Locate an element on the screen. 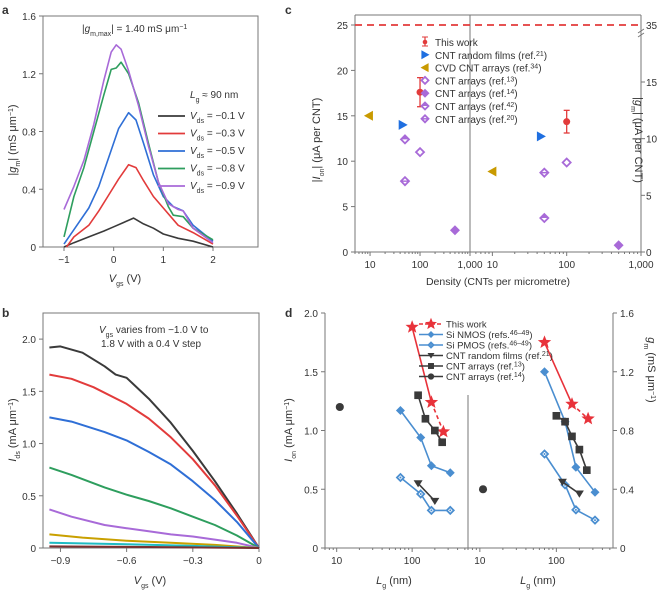 Image resolution: width=657 pixels, height=596 pixels. y-tick-label: 5 is located at coordinates (345, 208).